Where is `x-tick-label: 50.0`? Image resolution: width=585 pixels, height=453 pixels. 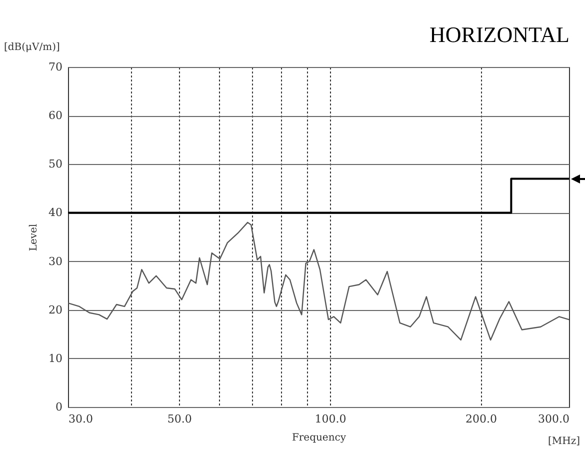
x-tick-label: 50.0 is located at coordinates (179, 419).